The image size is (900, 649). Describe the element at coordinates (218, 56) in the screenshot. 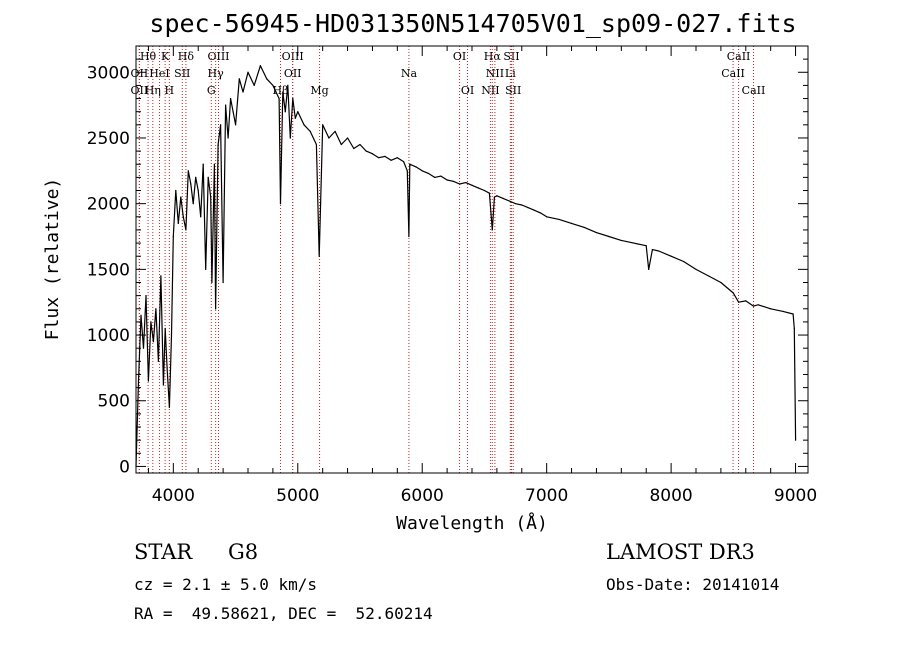

I see `spectral-line-label: OIII` at that location.